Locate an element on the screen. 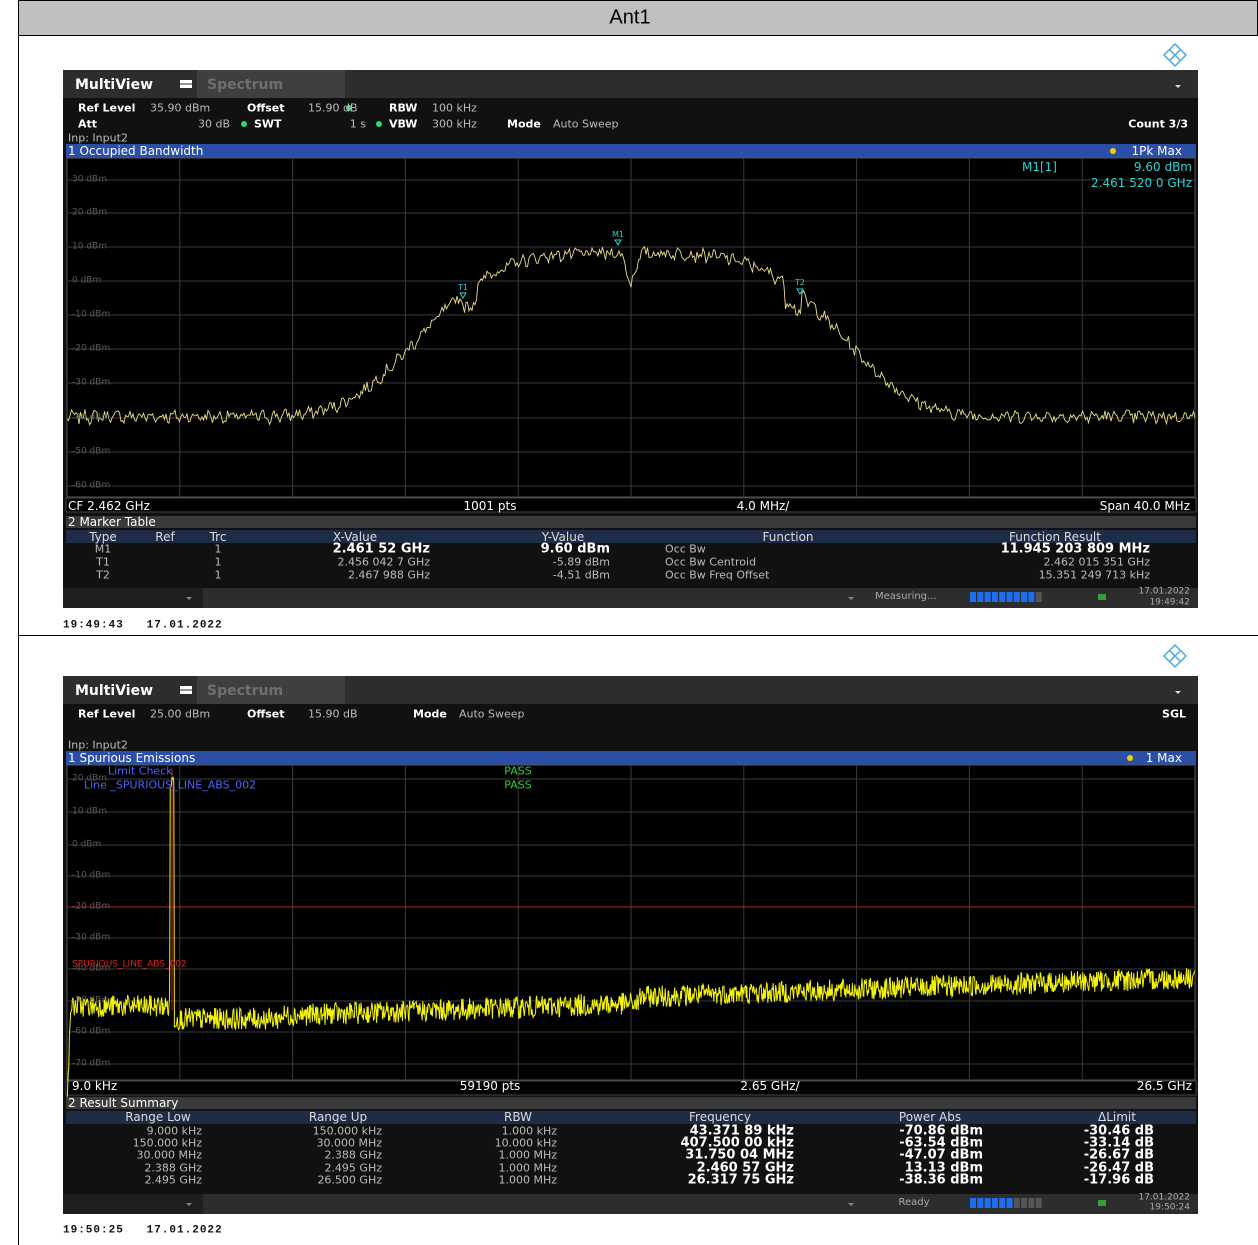 This screenshot has width=1258, height=1245. label: 59190 pts is located at coordinates (490, 1086).